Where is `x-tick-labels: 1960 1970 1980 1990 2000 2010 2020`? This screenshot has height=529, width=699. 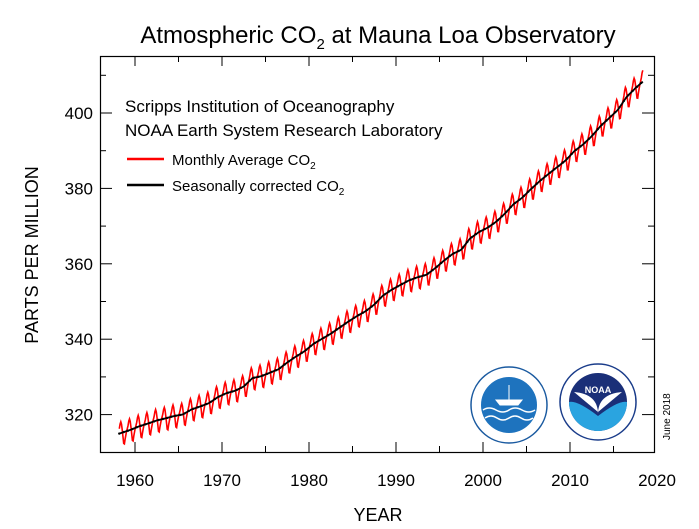 x-tick-labels: 1960 1970 1980 1990 2000 2010 2020 is located at coordinates (396, 480).